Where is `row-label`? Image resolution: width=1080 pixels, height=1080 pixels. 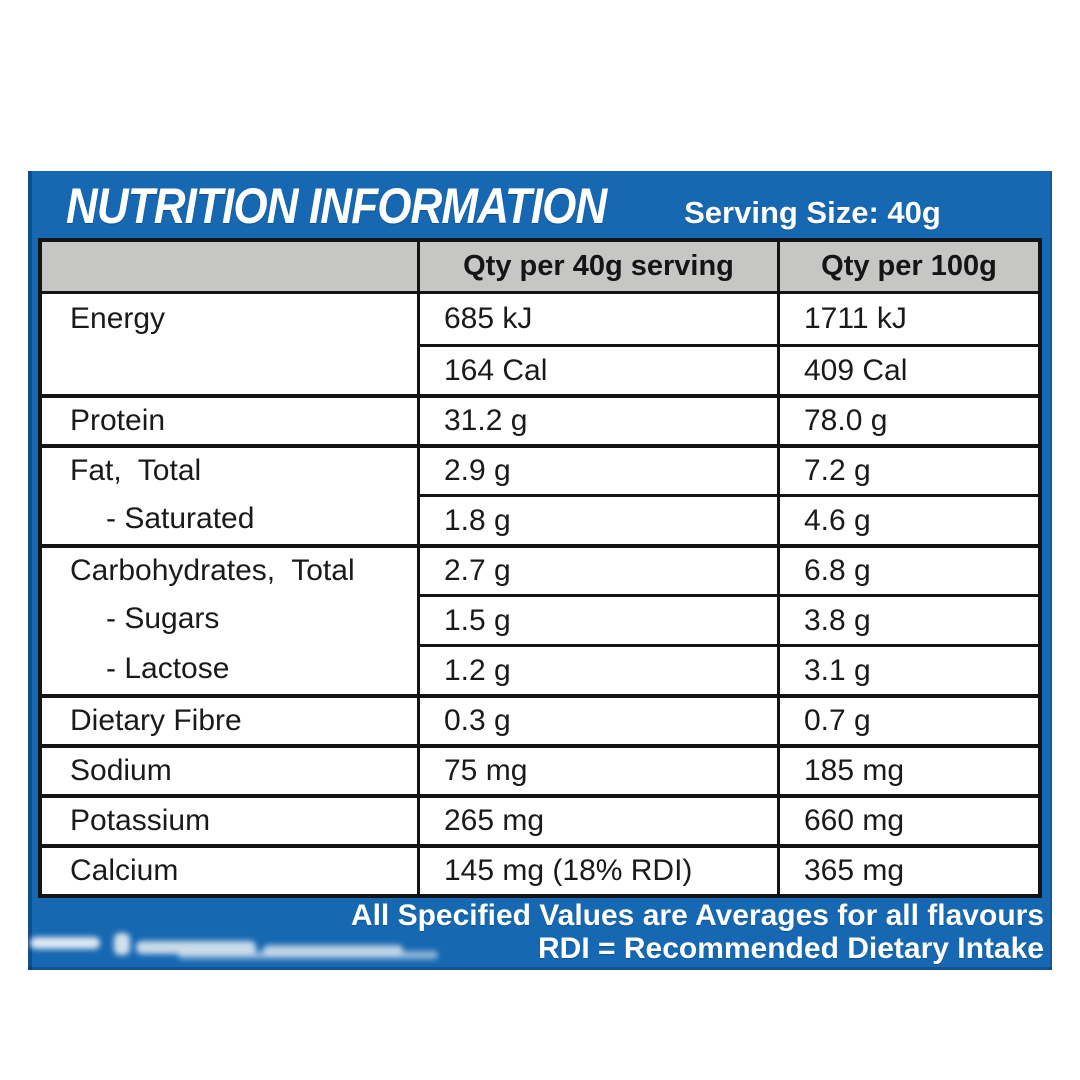 row-label is located at coordinates (229, 369).